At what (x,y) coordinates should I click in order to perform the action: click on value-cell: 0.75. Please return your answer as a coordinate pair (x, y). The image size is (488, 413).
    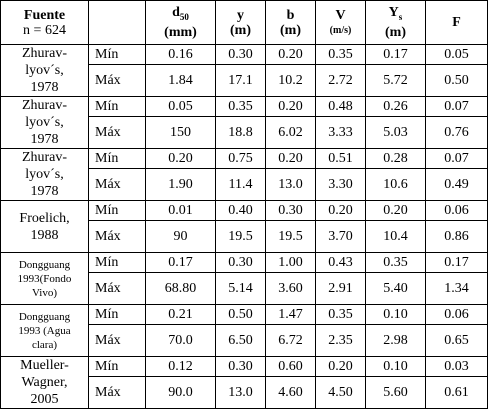
    Looking at the image, I should click on (240, 158).